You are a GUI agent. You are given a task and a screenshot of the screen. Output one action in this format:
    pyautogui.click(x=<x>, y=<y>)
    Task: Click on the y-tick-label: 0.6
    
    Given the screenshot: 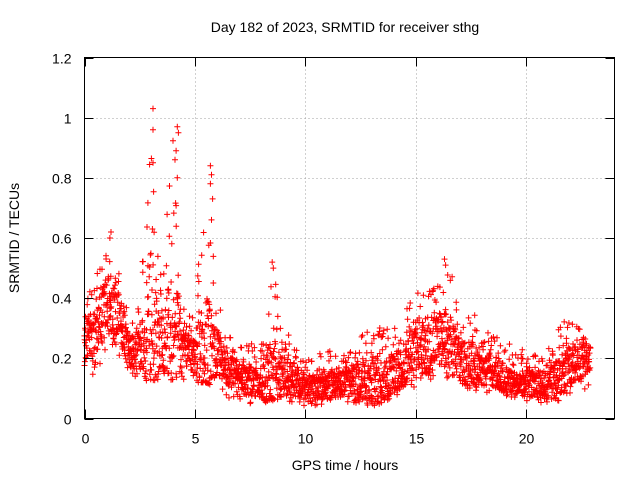 What is the action you would take?
    pyautogui.click(x=62, y=239)
    